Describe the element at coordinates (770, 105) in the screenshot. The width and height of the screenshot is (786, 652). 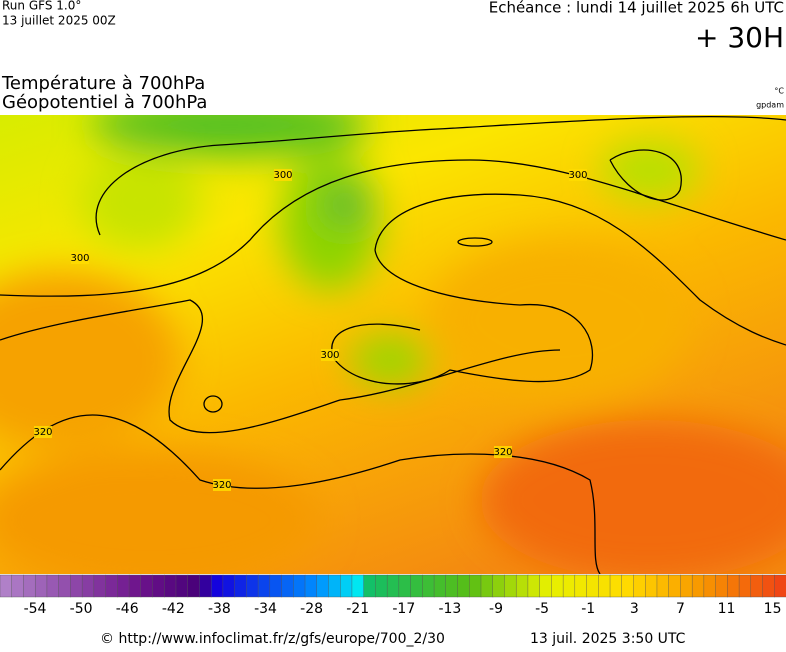
I see `unit-geopotential: gpdam` at that location.